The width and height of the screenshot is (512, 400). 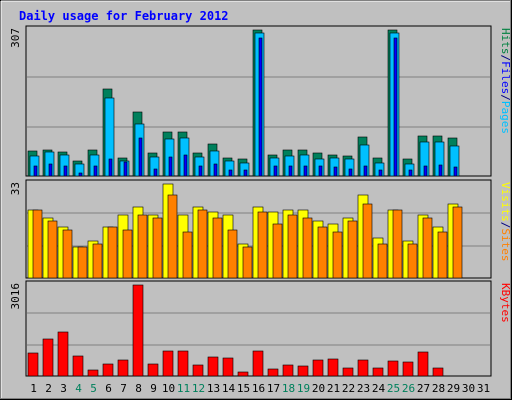 What do you see at coordinates (93, 388) in the screenshot?
I see `day-label-5: 5` at bounding box center [93, 388].